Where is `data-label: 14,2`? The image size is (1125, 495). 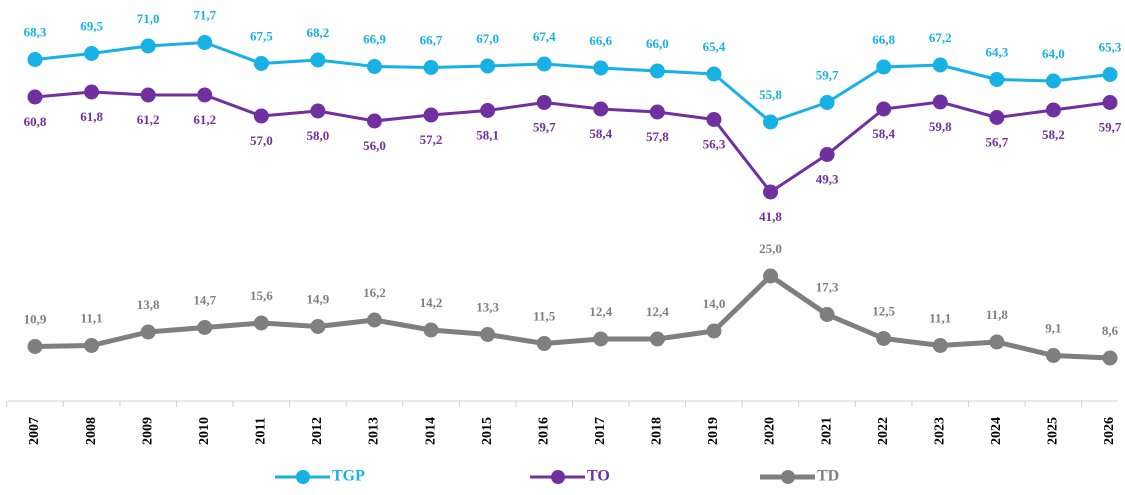 data-label: 14,2 is located at coordinates (431, 302).